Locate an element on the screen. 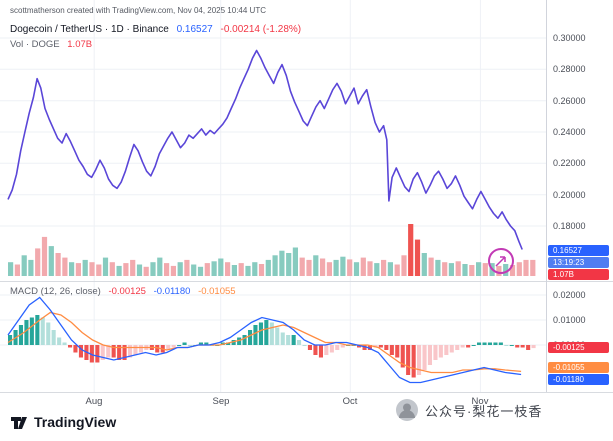 This screenshot has width=613, height=441. macd-signal-line is located at coordinates (264, 342).